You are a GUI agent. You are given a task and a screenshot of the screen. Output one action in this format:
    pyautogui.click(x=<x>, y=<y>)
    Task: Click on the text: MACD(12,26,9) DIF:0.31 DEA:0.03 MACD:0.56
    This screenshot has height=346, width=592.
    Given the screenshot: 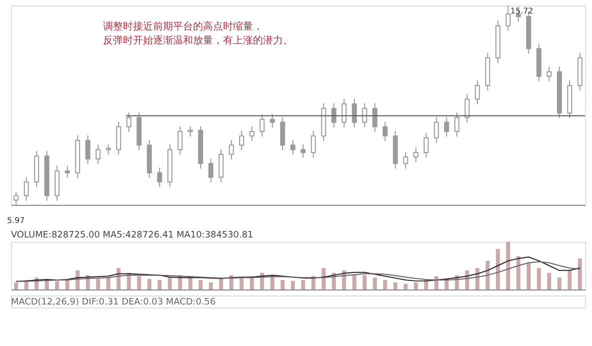 What is the action you would take?
    pyautogui.click(x=113, y=302)
    